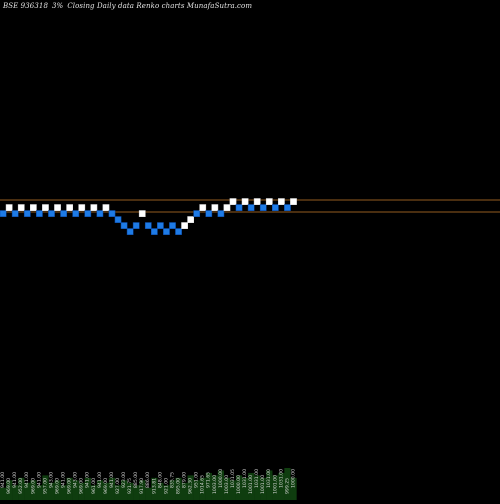  What do you see at coordinates (51, 480) in the screenshot?
I see `price-tick-label-8: 943.00` at bounding box center [51, 480].